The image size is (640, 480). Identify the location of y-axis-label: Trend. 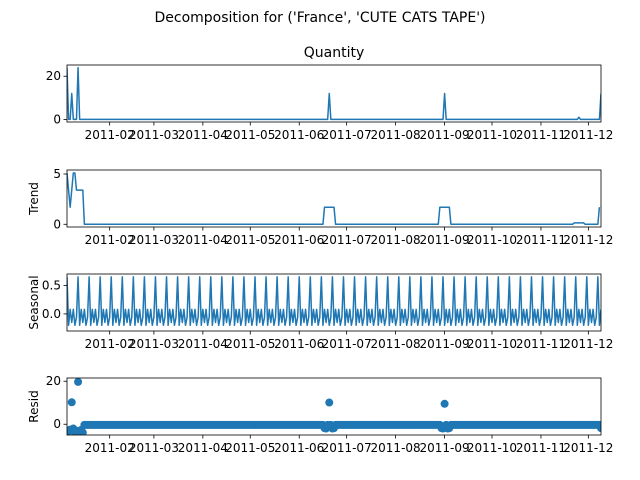
(34, 199).